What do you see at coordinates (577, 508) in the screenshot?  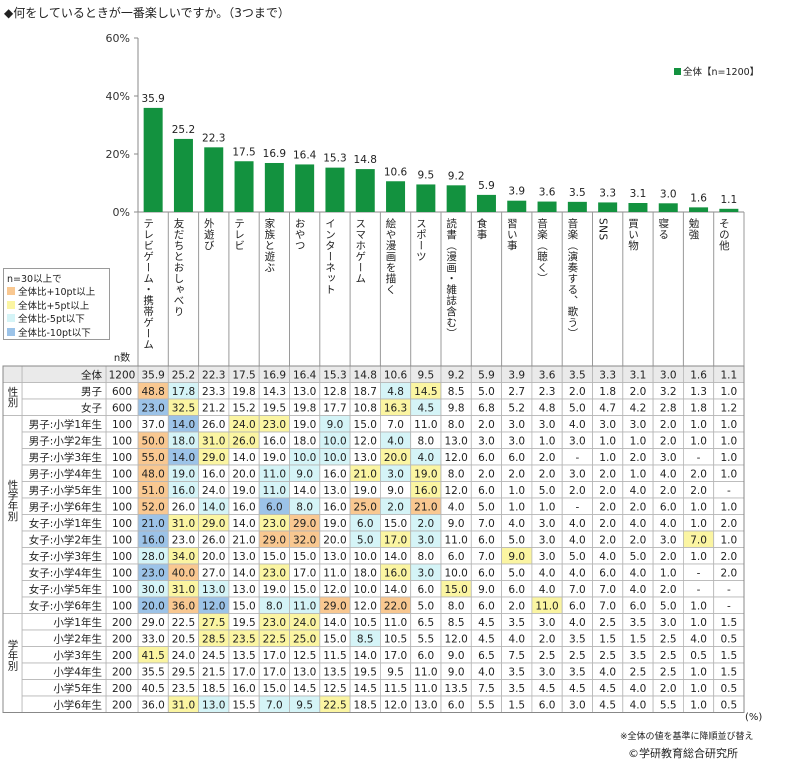 I see `table-cell-value: -` at bounding box center [577, 508].